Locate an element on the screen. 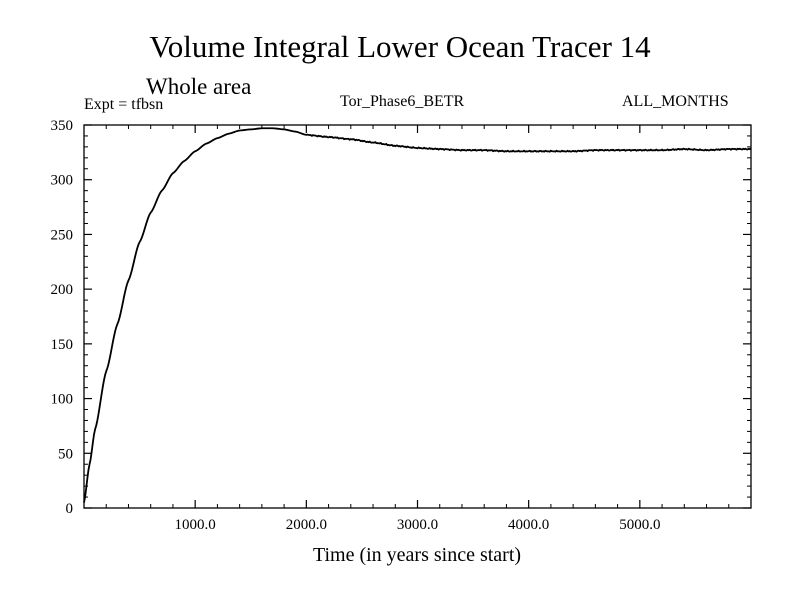 Image resolution: width=800 pixels, height=600 pixels. experiment-label: Expt = tfbsn is located at coordinates (124, 104).